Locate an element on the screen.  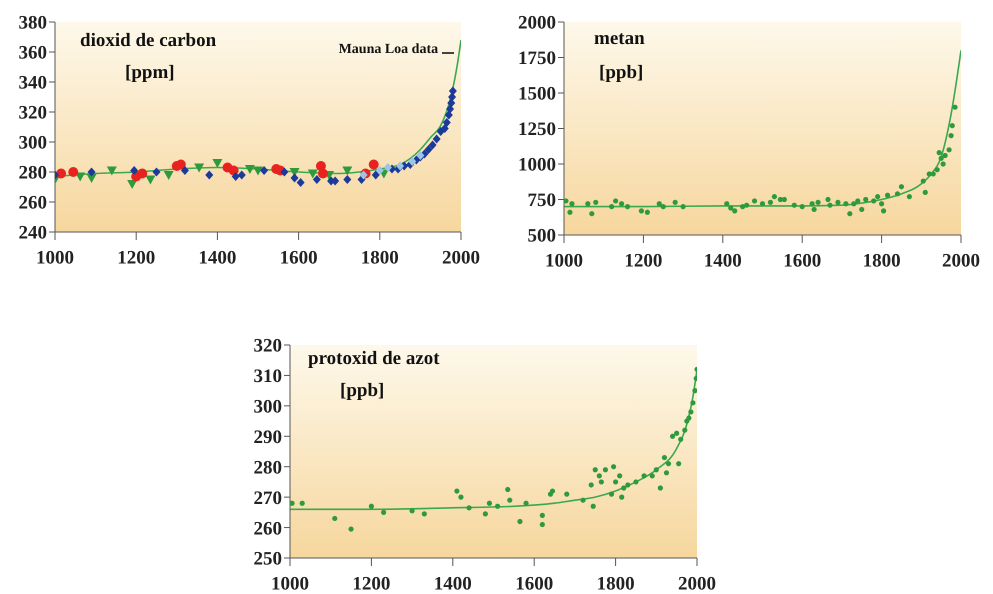
y-tick-label: 270 is located at coordinates (268, 498).